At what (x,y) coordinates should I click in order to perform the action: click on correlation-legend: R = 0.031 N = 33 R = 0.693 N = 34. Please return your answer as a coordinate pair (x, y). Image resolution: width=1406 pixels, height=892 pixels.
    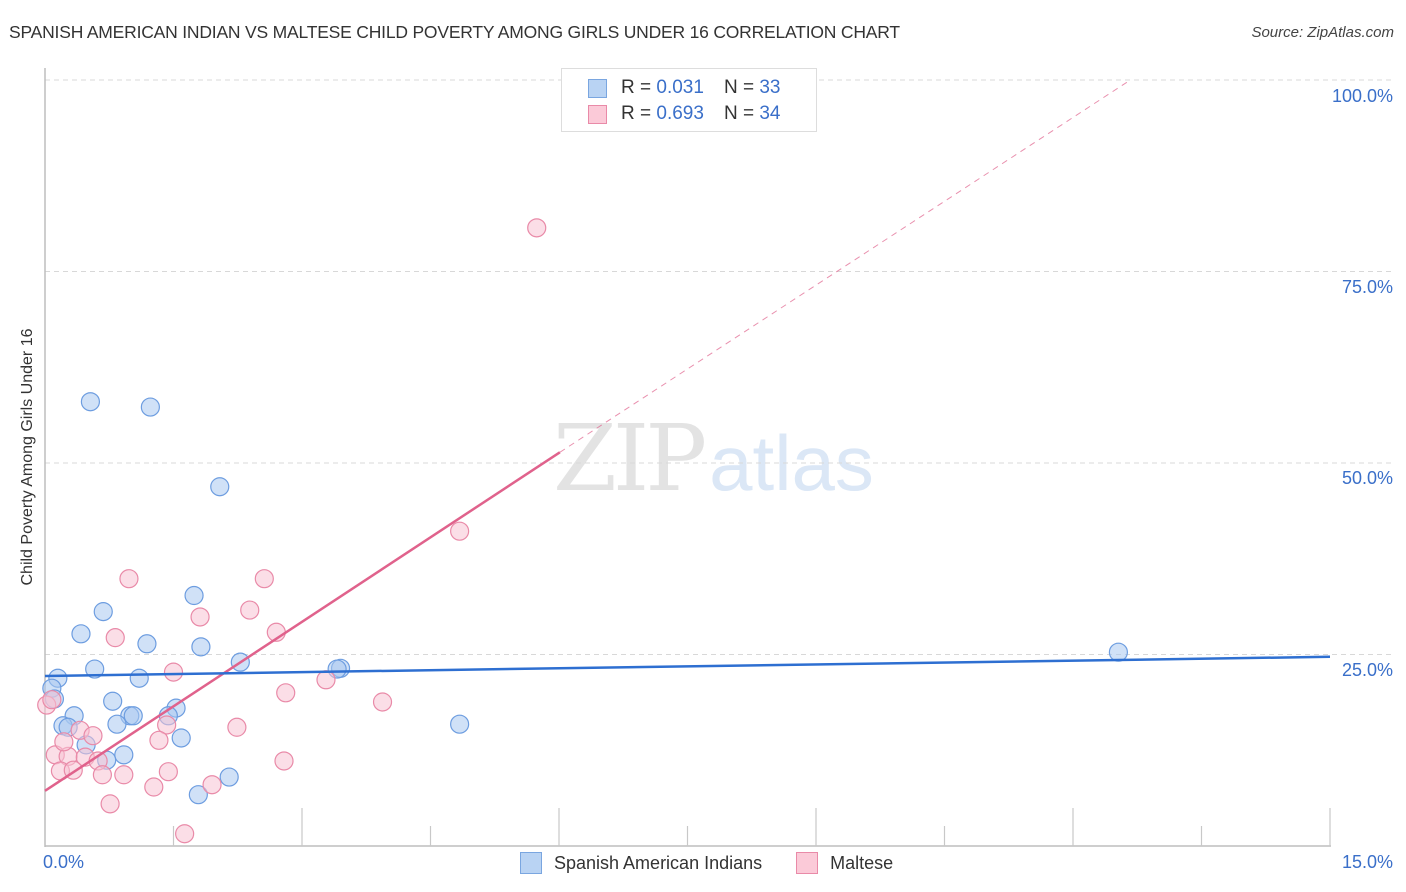
    Looking at the image, I should click on (689, 100).